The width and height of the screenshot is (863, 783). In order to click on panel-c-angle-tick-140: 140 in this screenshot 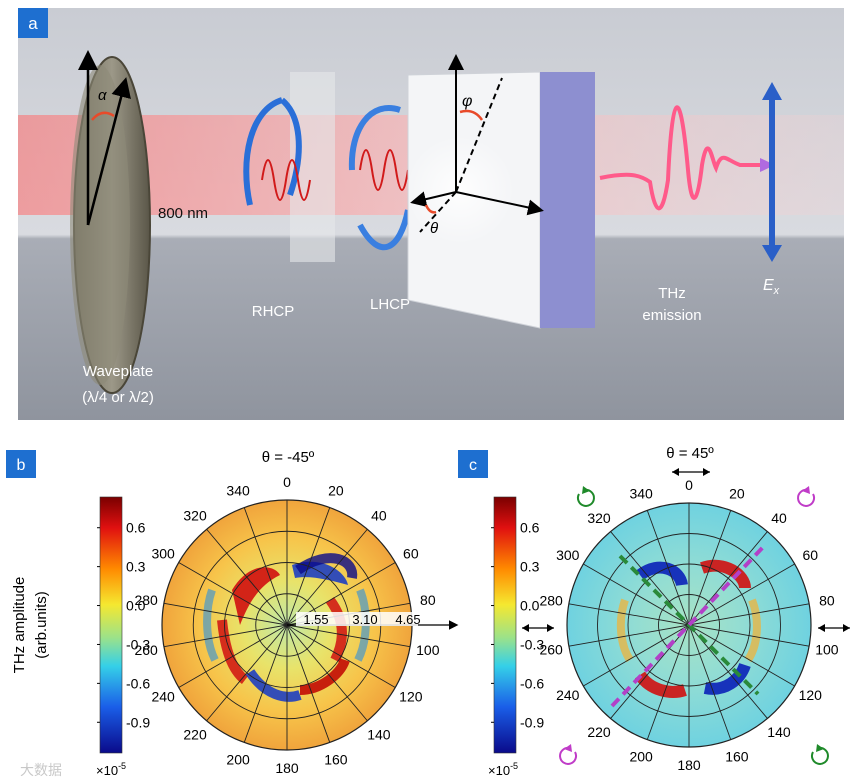, I will do `click(779, 732)`.